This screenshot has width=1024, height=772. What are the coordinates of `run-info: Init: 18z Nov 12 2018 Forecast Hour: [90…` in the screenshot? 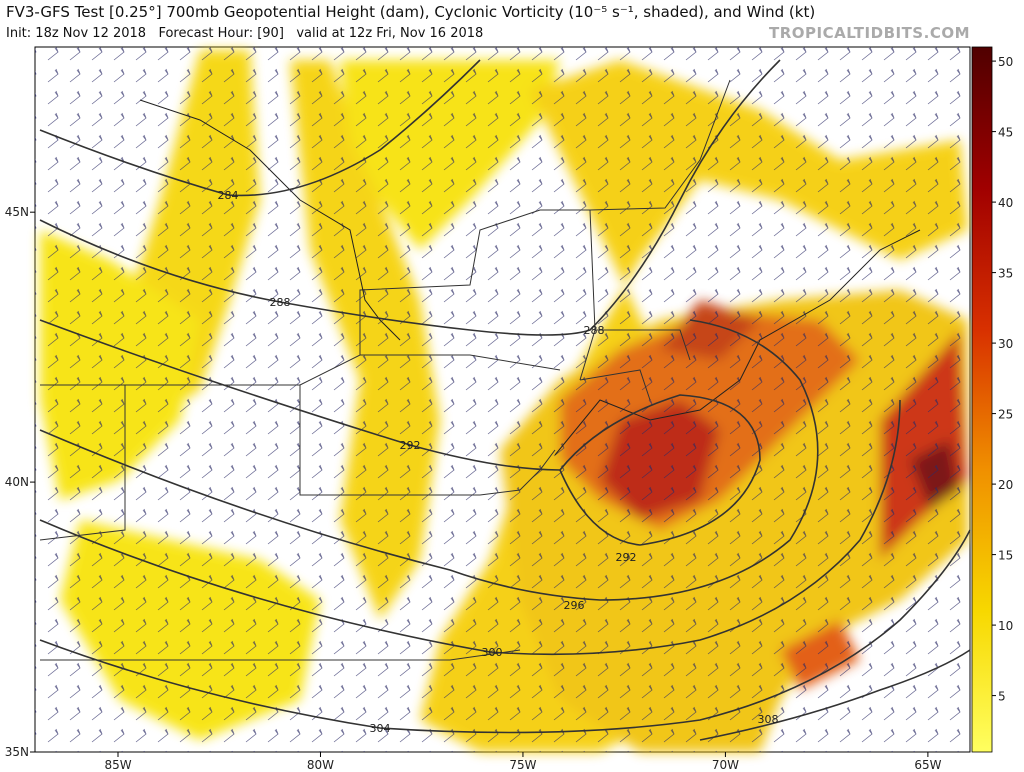 It's located at (244, 33).